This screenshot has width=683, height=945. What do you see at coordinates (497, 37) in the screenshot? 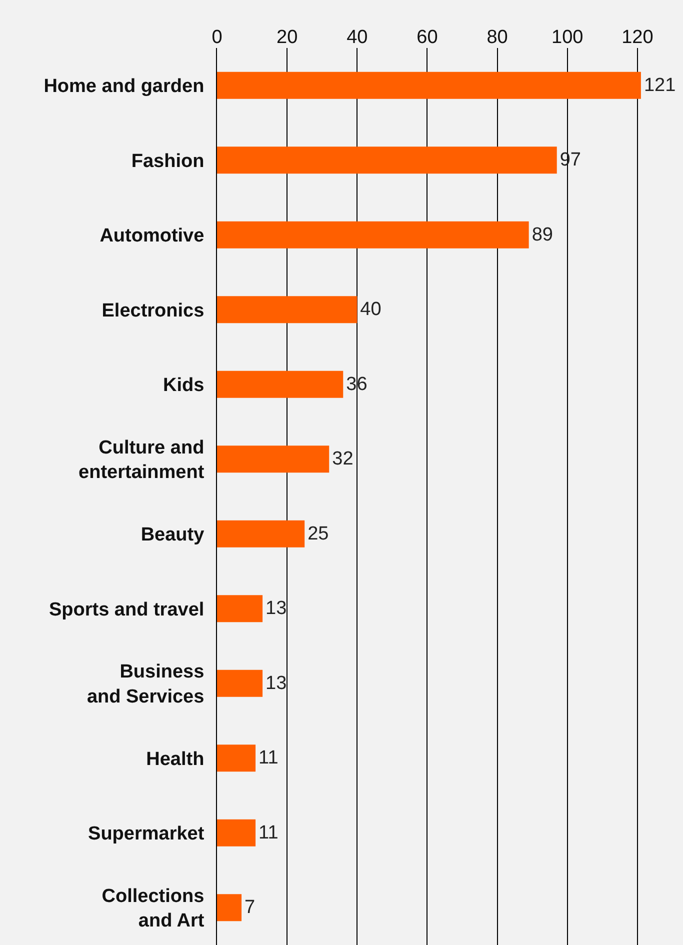
I see `x-tick-label: 80` at bounding box center [497, 37].